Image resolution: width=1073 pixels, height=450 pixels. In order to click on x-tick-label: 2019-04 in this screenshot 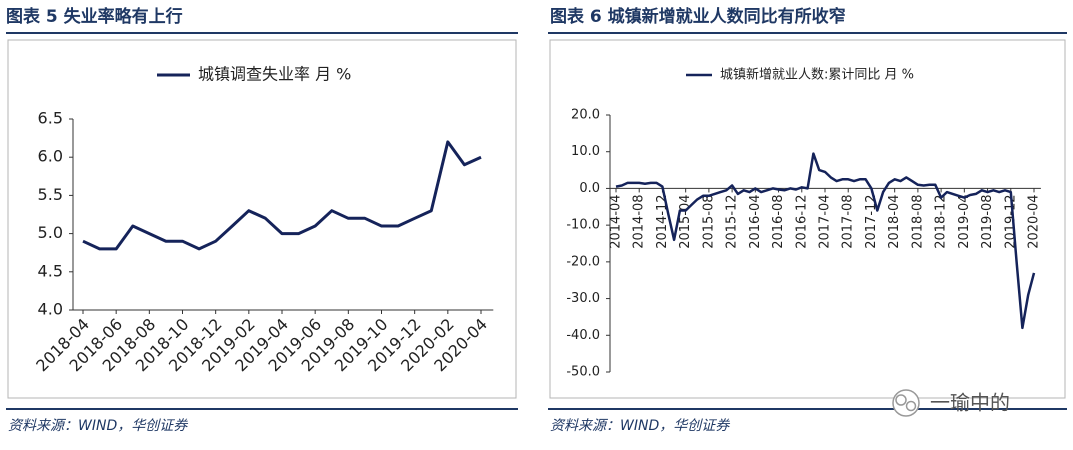, I will do `click(964, 221)`.